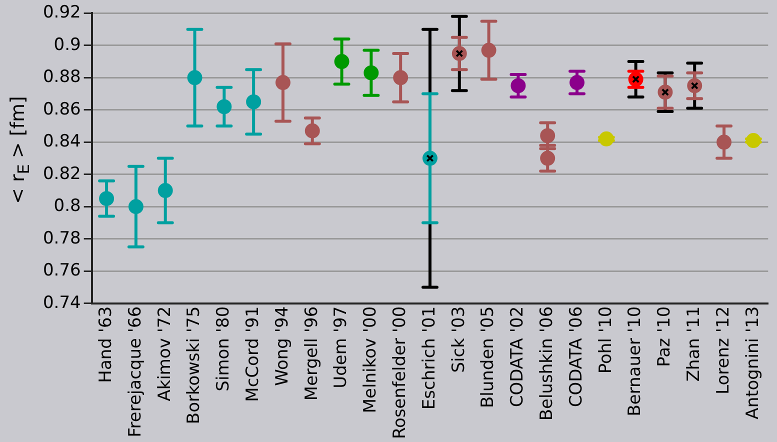 This screenshot has width=777, height=442. I want to click on x-tick-label: Udem '97, so click(341, 347).